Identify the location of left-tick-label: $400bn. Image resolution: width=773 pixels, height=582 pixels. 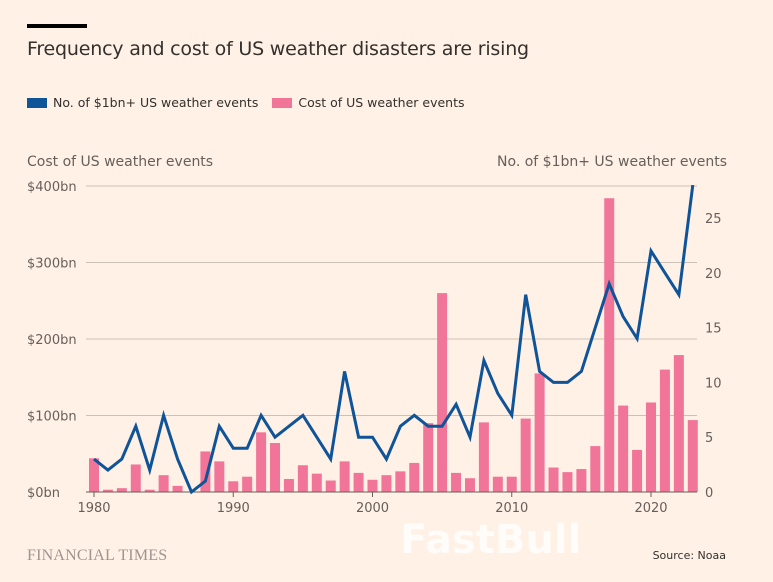
(52, 187).